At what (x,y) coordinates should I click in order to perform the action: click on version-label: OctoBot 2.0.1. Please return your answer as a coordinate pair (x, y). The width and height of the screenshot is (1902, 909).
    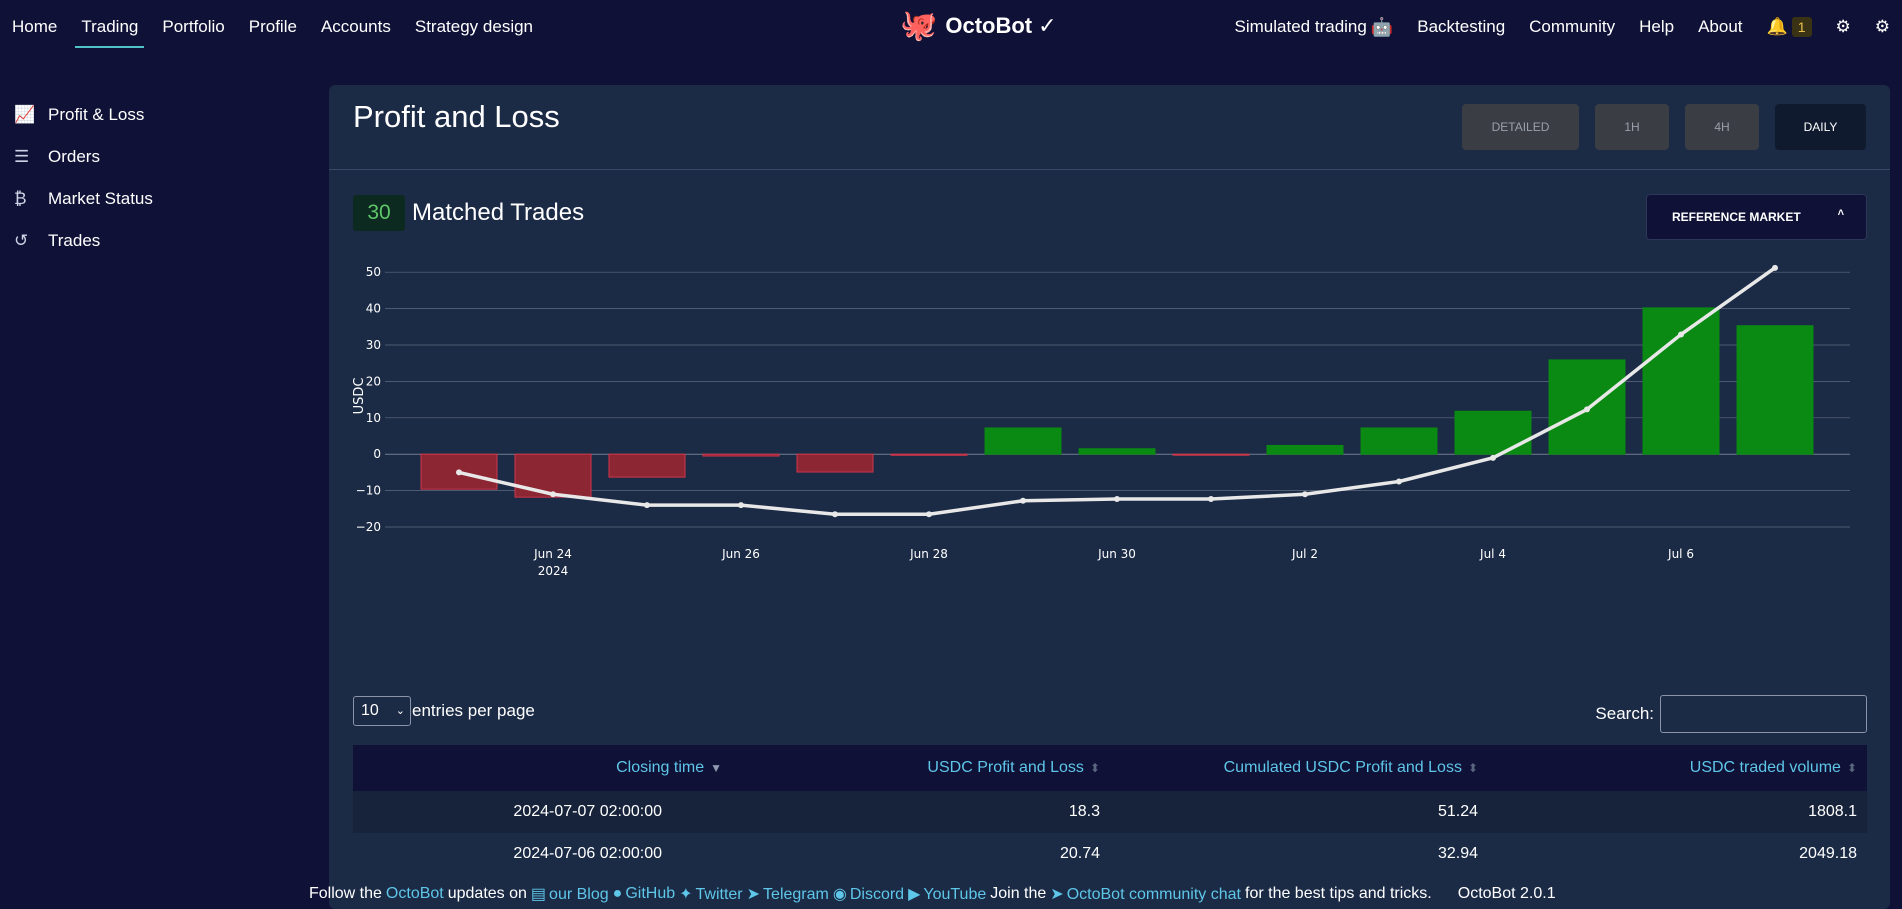
    Looking at the image, I should click on (1506, 893).